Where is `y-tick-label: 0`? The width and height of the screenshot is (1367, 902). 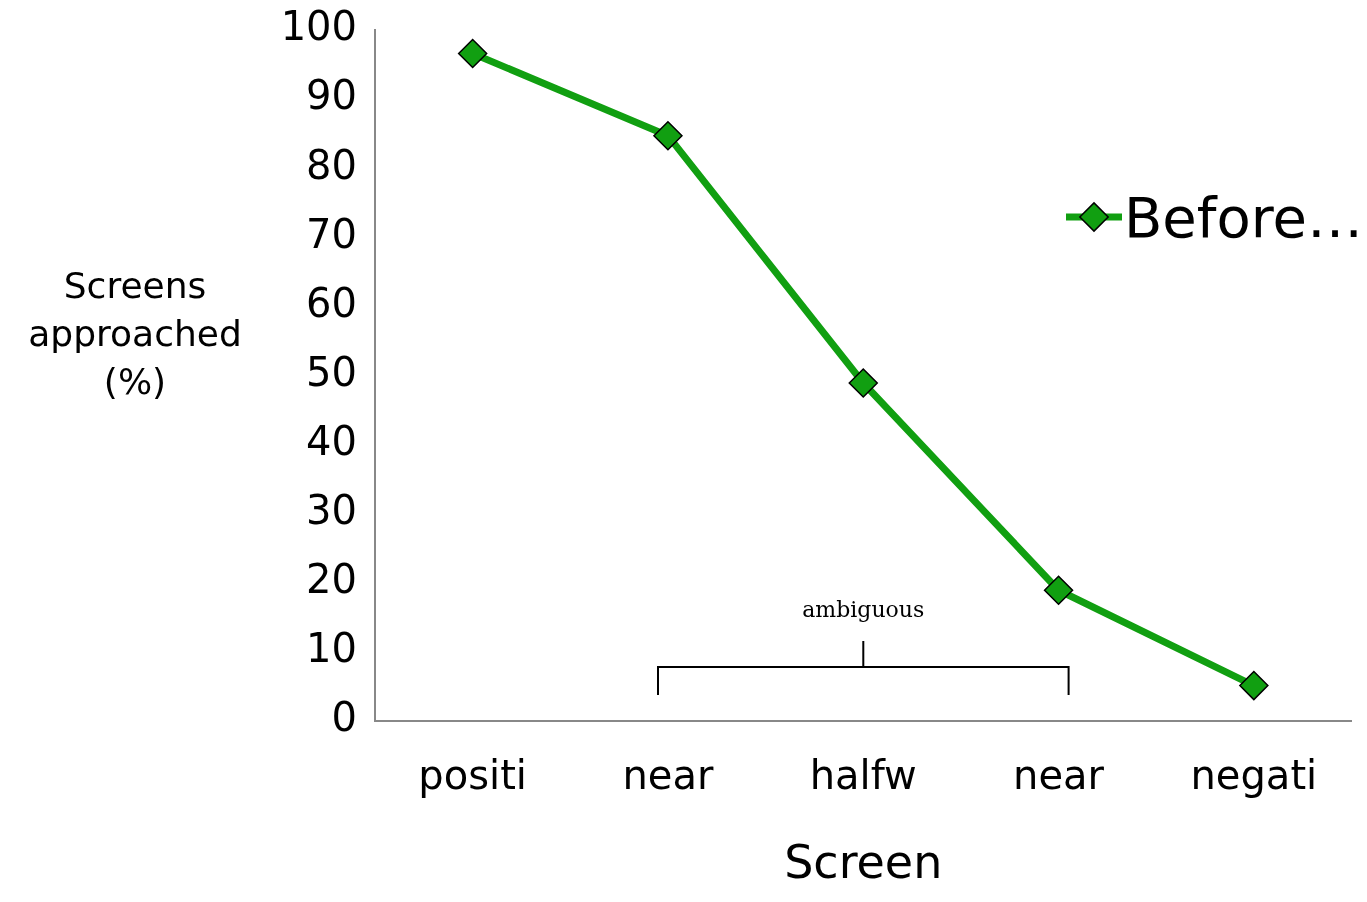 y-tick-label: 0 is located at coordinates (344, 717).